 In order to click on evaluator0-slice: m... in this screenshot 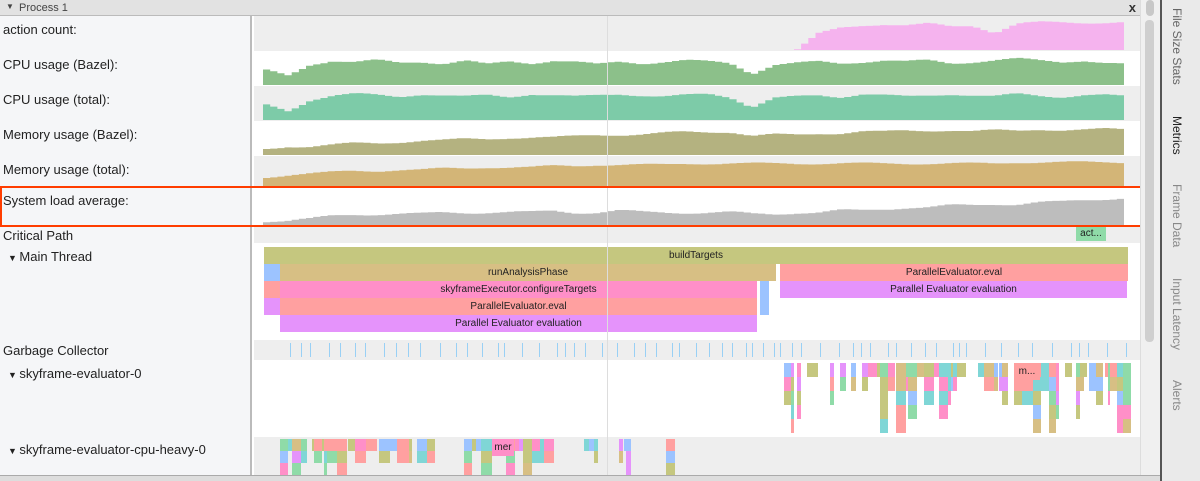, I will do `click(1027, 371)`.